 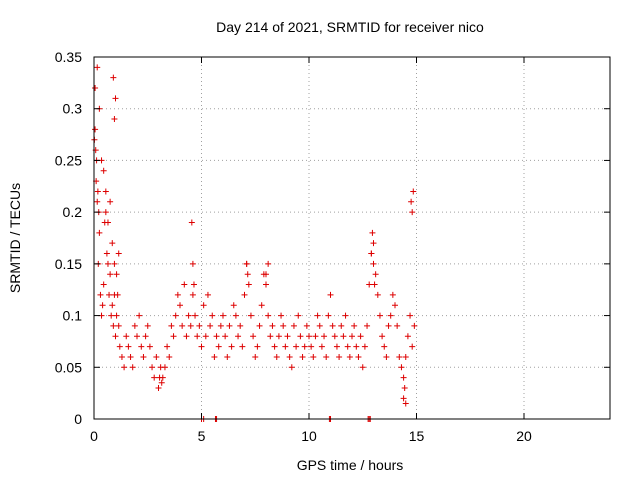 I want to click on x-axis-label: GPS time / hours, so click(x=350, y=465).